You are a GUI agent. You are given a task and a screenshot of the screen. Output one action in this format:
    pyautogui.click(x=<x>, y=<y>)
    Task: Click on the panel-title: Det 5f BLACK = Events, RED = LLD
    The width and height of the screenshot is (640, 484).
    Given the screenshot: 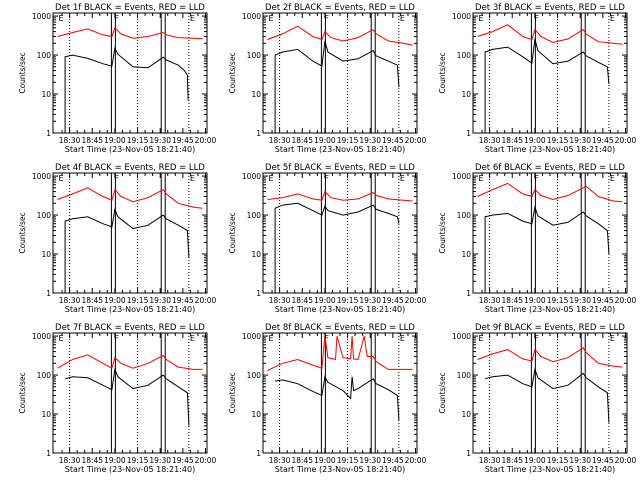 What is the action you would take?
    pyautogui.click(x=340, y=168)
    